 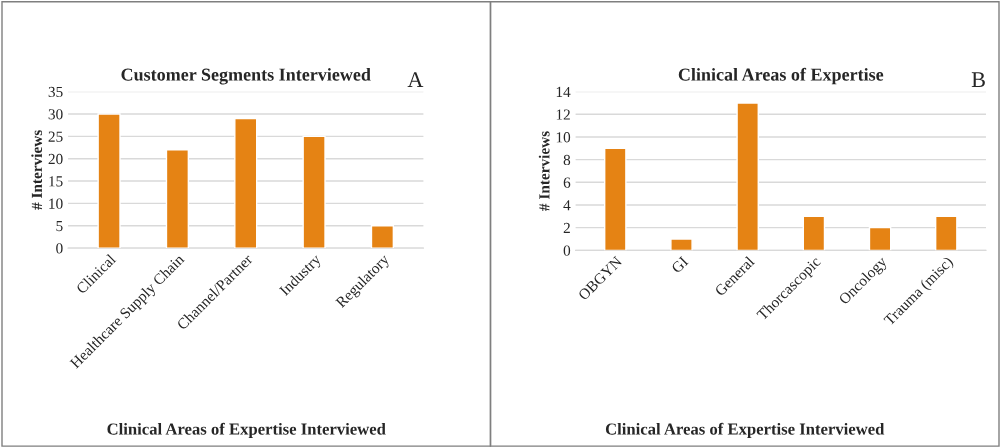 I want to click on y-tick-label: 14, so click(x=563, y=91).